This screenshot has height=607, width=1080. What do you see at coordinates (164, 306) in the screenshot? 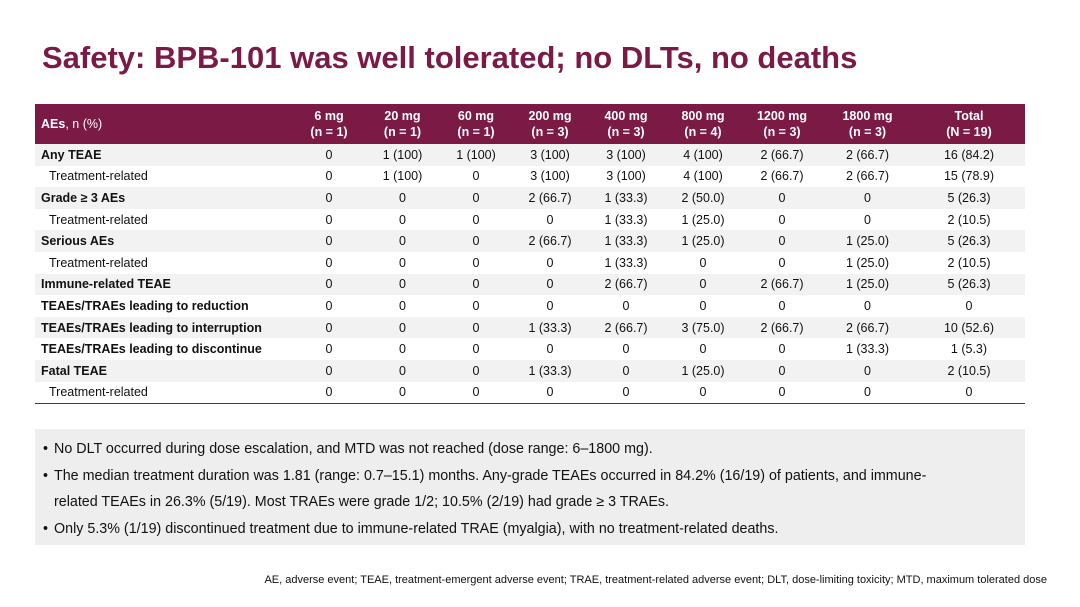
I see `row-label: TEAEs/TRAEs leading to reduction` at bounding box center [164, 306].